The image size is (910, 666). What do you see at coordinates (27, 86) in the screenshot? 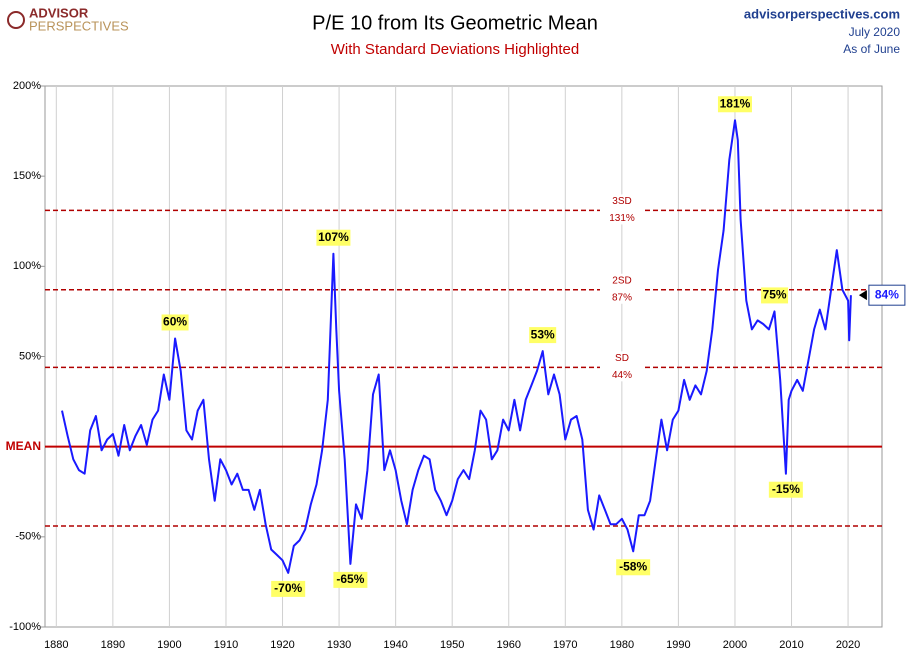
I see `y-tick-label: 200%` at bounding box center [27, 86].